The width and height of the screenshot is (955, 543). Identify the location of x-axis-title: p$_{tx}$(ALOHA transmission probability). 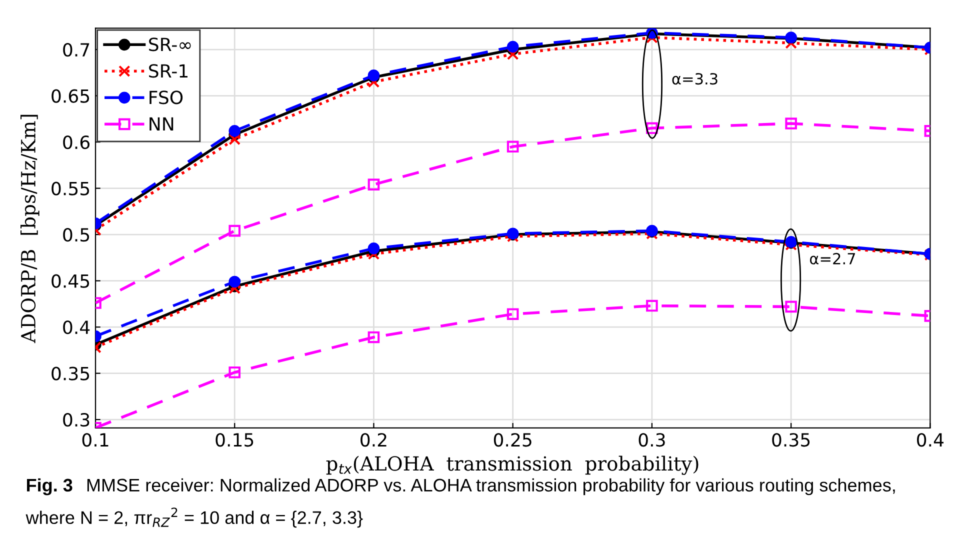
(512, 465).